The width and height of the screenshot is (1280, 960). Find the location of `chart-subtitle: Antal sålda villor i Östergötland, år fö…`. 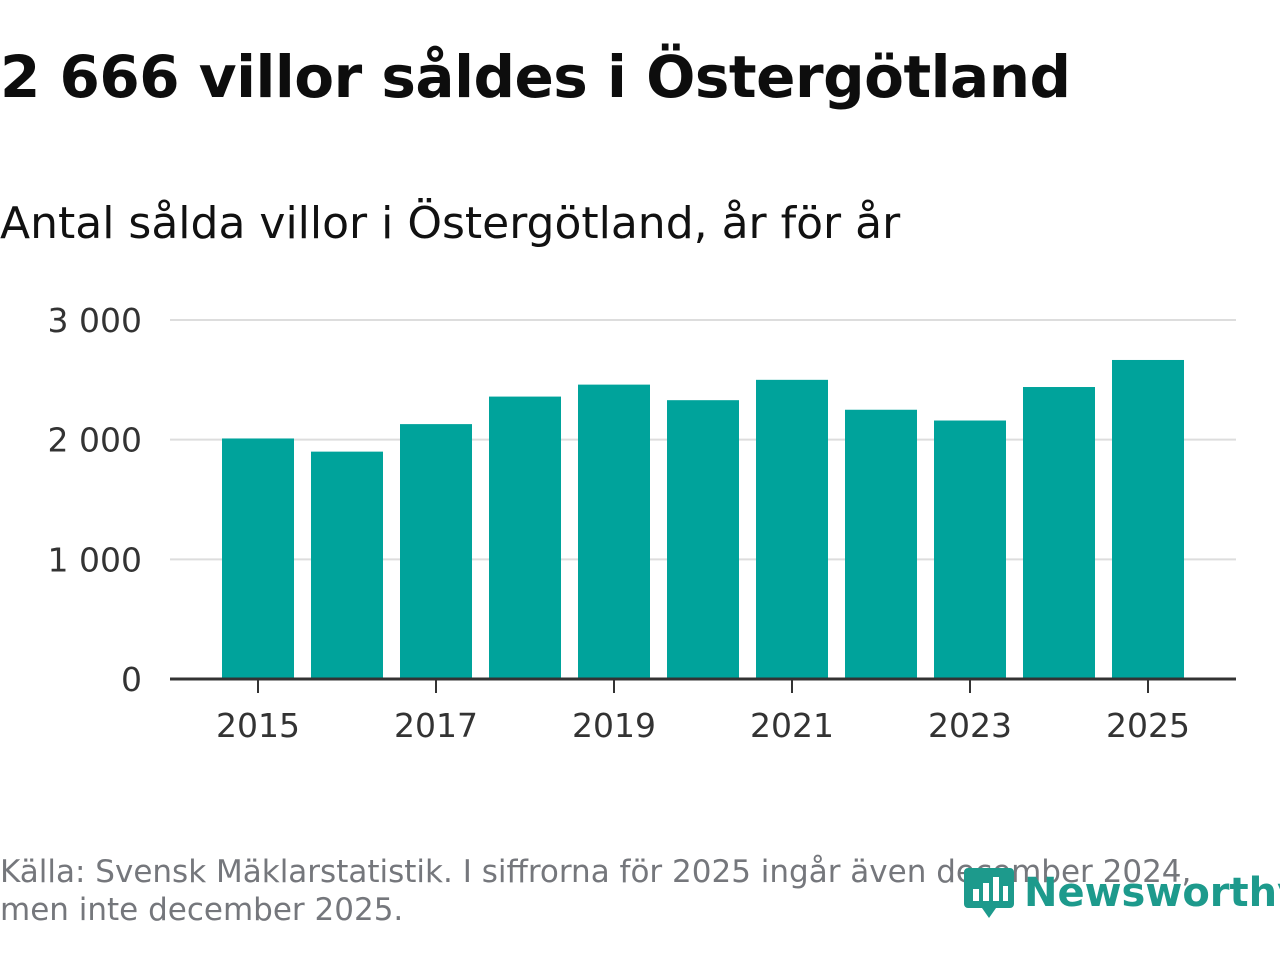

chart-subtitle: Antal sålda villor i Östergötland, år fö… is located at coordinates (450, 223).